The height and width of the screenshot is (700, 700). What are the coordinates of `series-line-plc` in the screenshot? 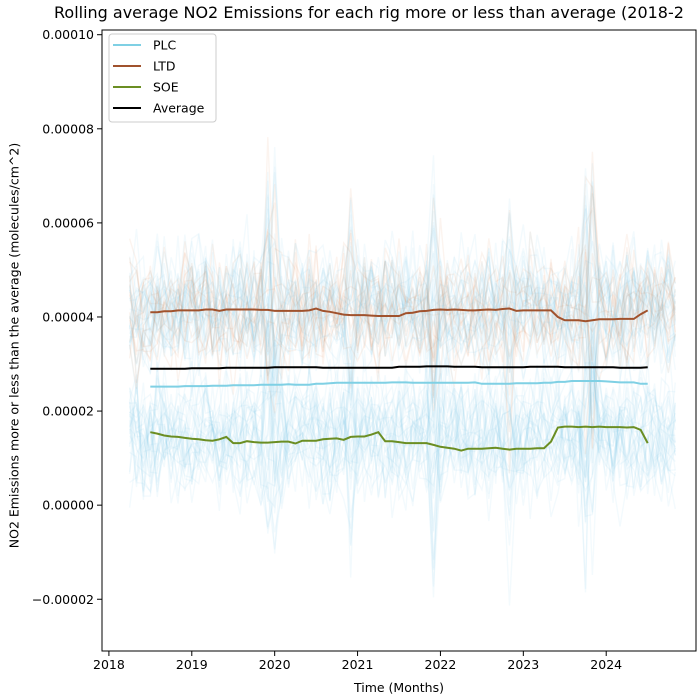 It's located at (399, 384).